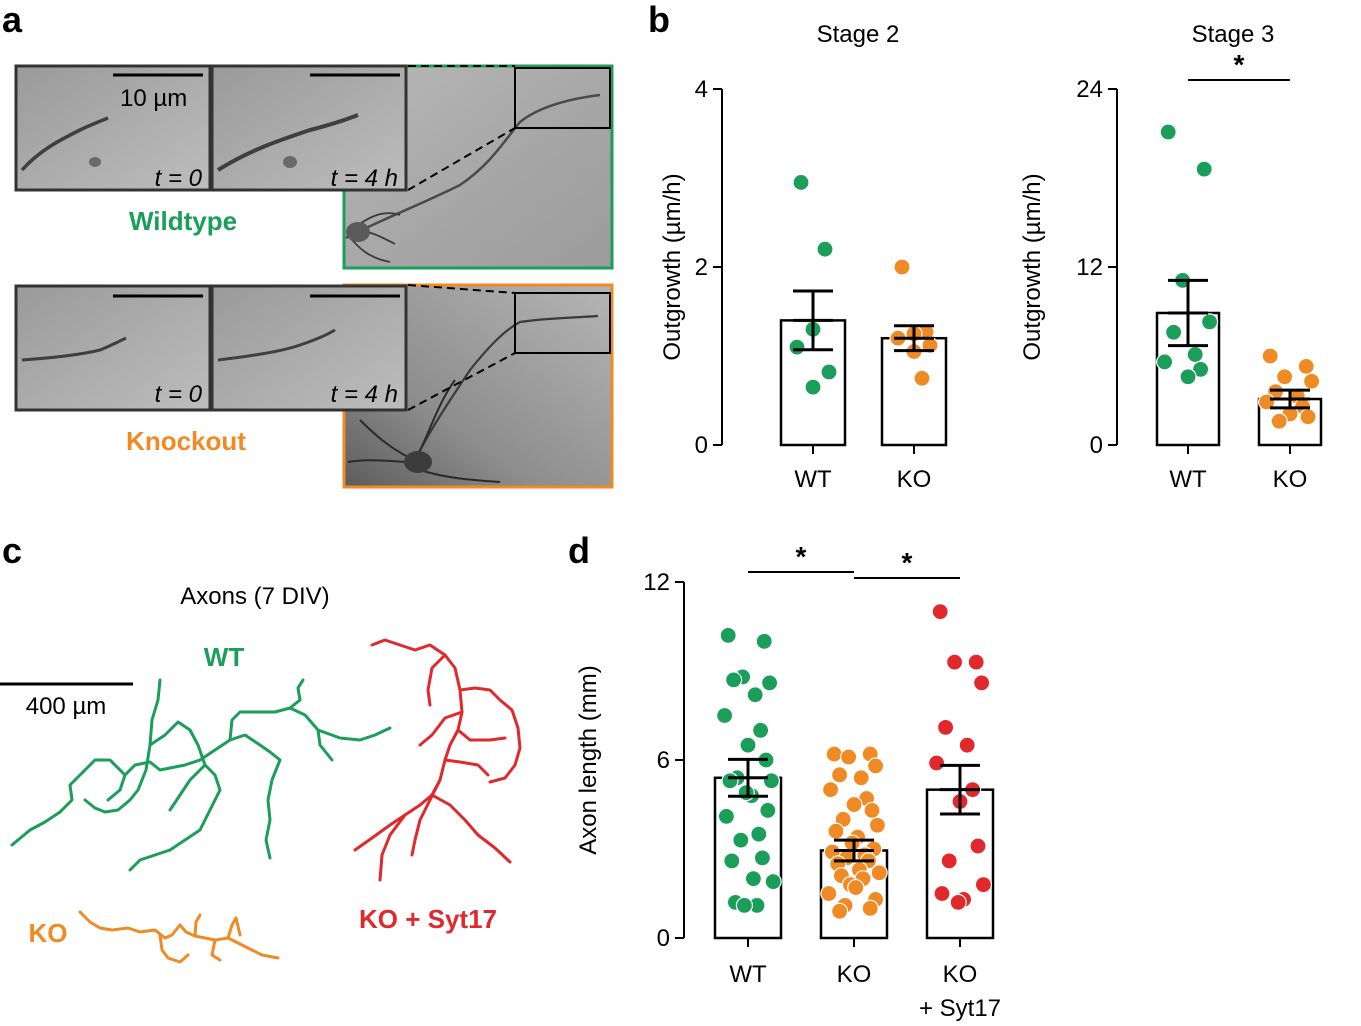  I want to click on ko-t0-axon, so click(74, 349).